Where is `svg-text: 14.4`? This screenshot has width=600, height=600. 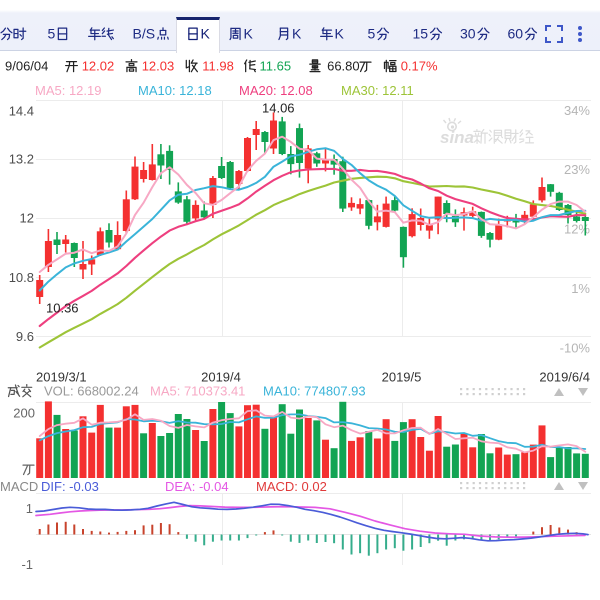 svg-text: 14.4 is located at coordinates (21, 111).